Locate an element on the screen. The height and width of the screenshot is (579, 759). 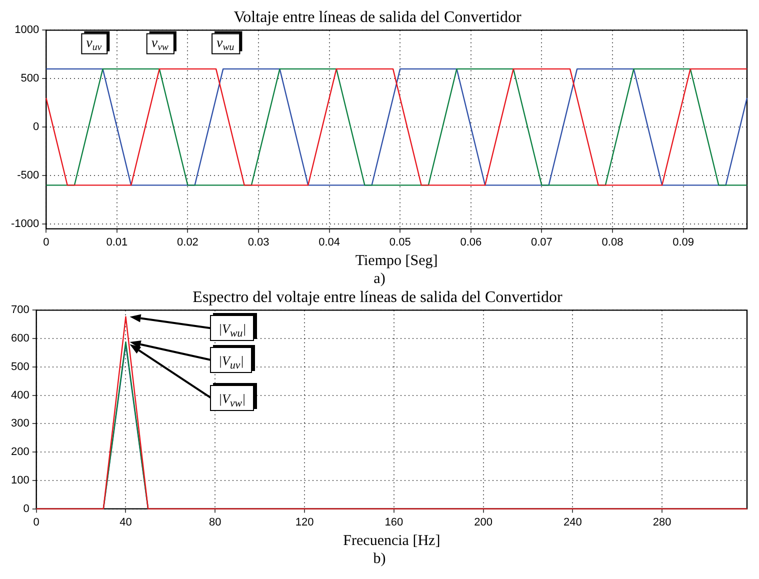
y-tick-label: 200 is located at coordinates (20, 452).